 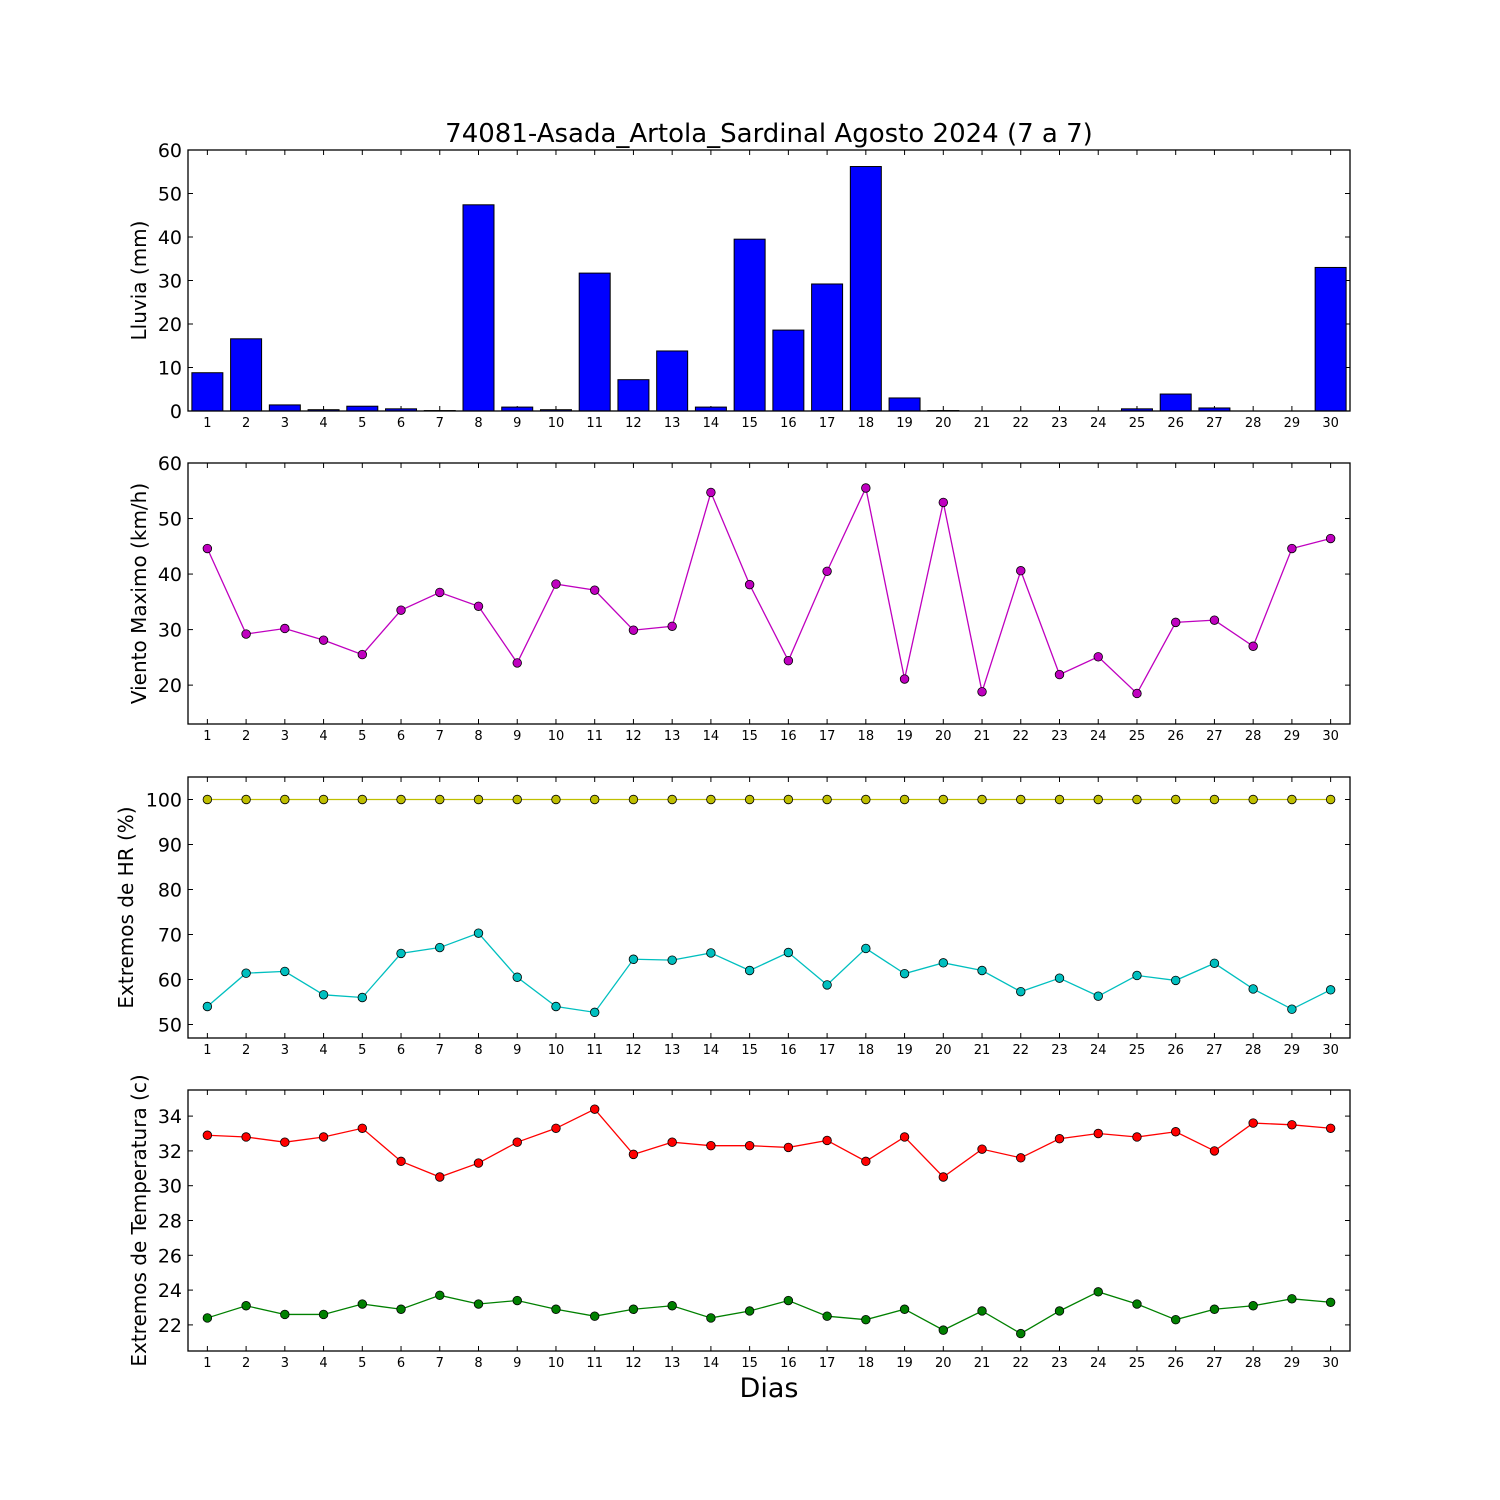 I want to click on x-tick-label: 7, so click(x=440, y=736).